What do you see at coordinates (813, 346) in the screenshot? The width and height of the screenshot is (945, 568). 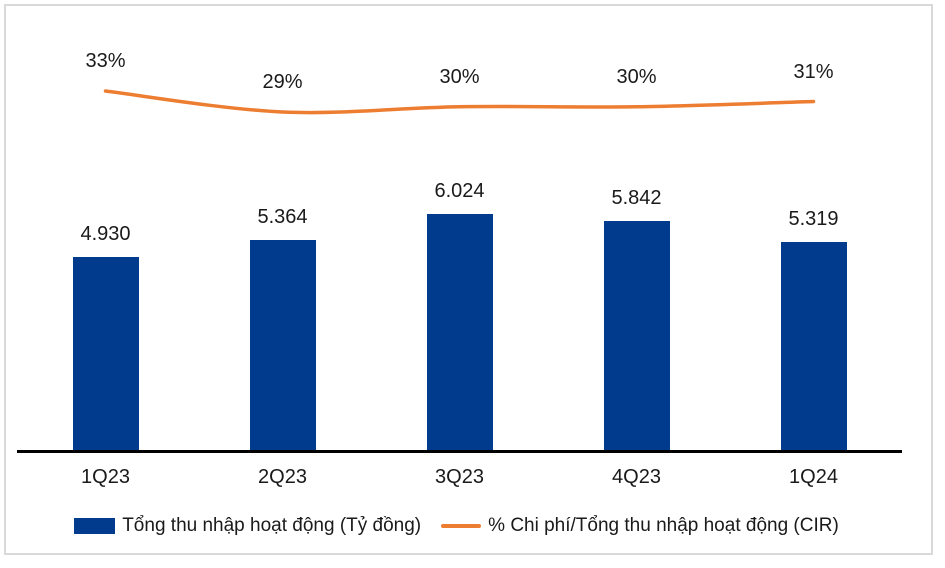 I see `bar-1Q24` at bounding box center [813, 346].